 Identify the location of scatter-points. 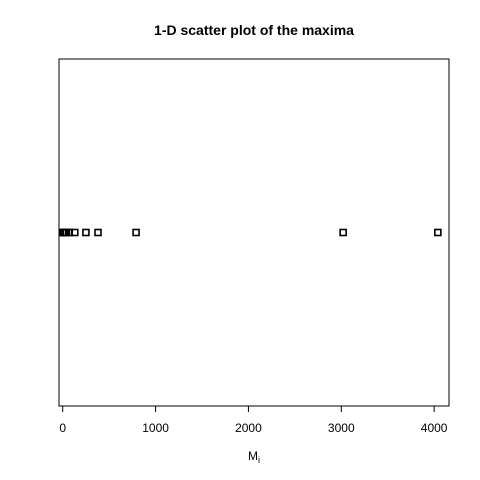
(250, 232).